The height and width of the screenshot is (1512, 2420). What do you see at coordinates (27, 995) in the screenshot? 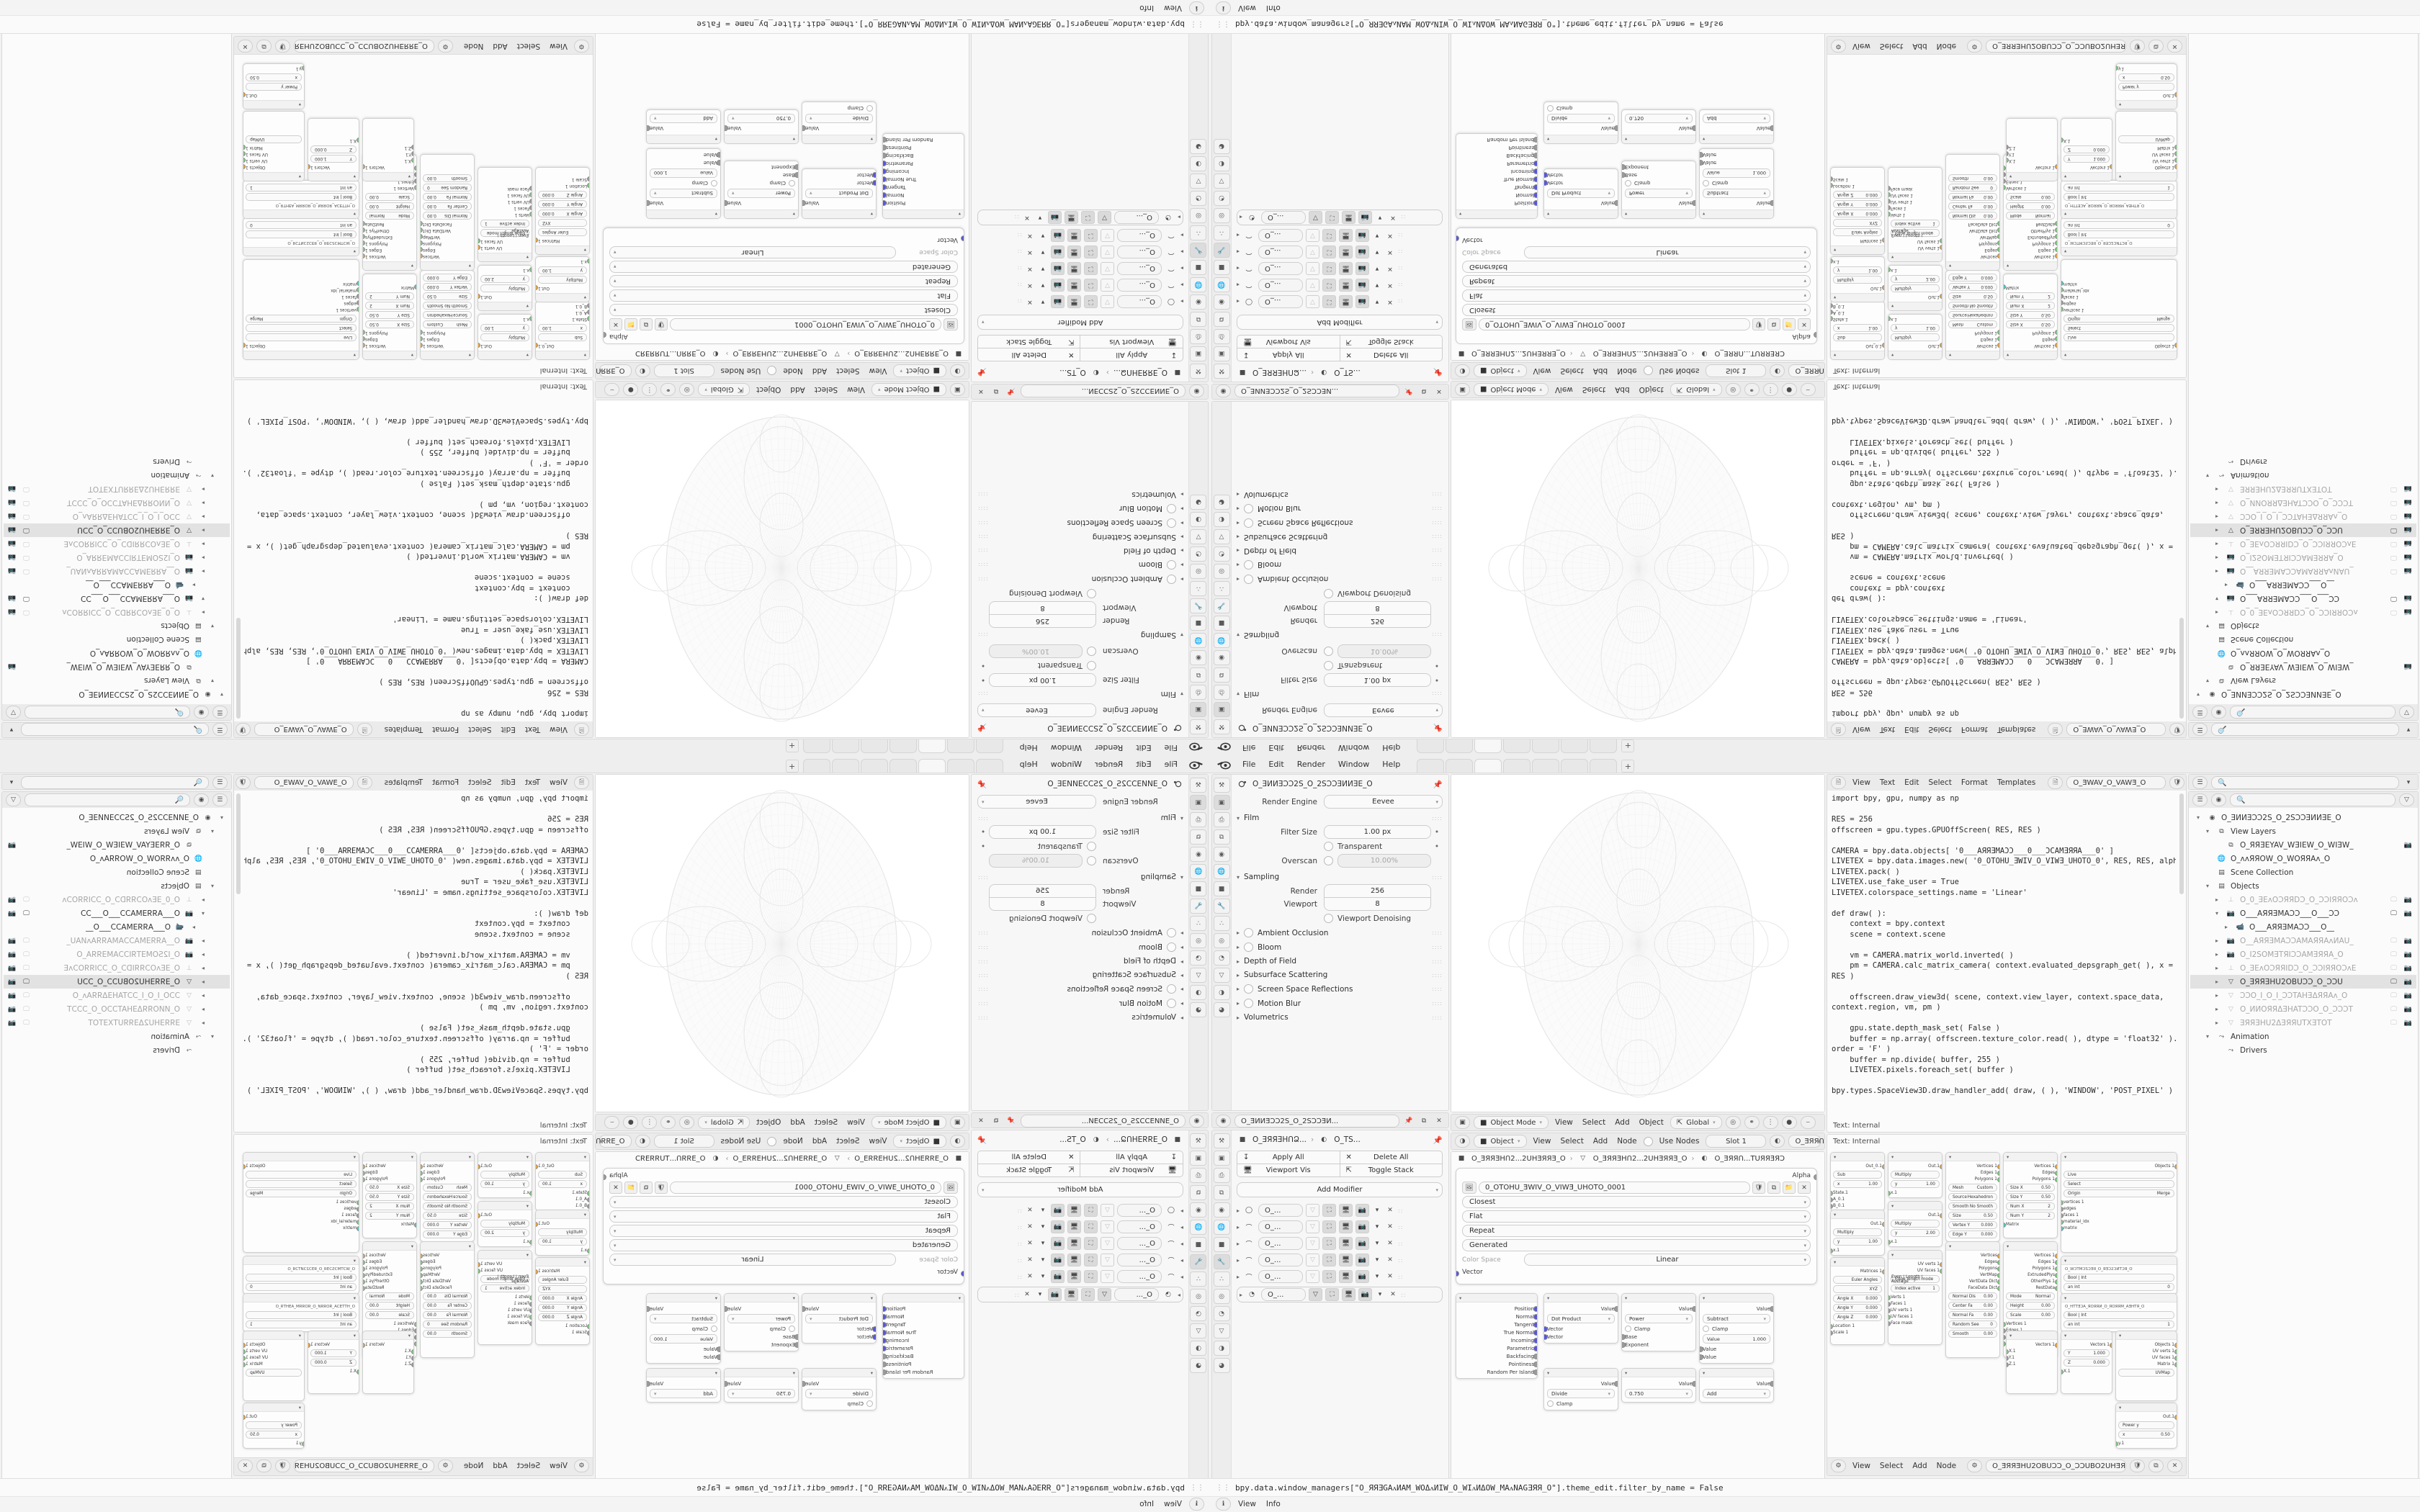
I see `monitor-icon: 🖵` at bounding box center [27, 995].